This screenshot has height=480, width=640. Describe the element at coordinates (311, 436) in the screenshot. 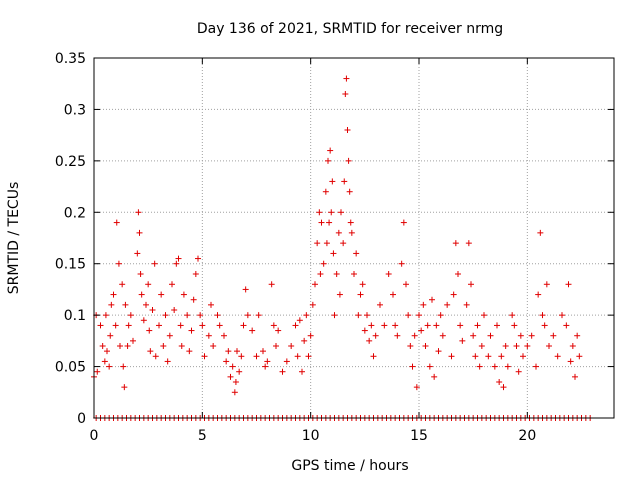

I see `x-tick-label: 10` at that location.